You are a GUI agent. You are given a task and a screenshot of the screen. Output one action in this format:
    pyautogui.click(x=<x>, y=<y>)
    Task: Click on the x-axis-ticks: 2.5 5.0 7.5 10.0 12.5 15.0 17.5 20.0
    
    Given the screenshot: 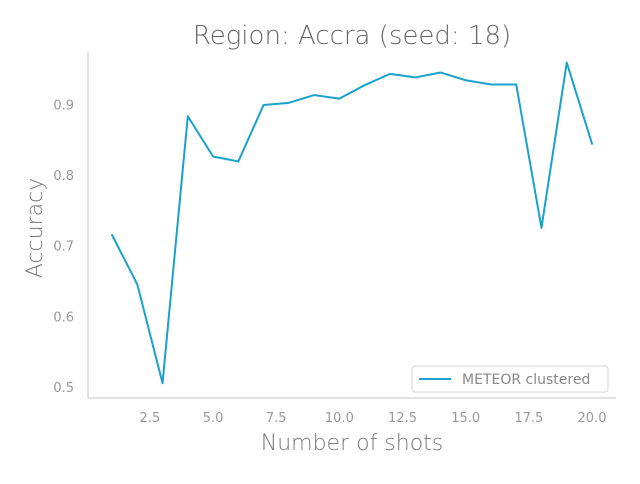 What is the action you would take?
    pyautogui.click(x=373, y=418)
    